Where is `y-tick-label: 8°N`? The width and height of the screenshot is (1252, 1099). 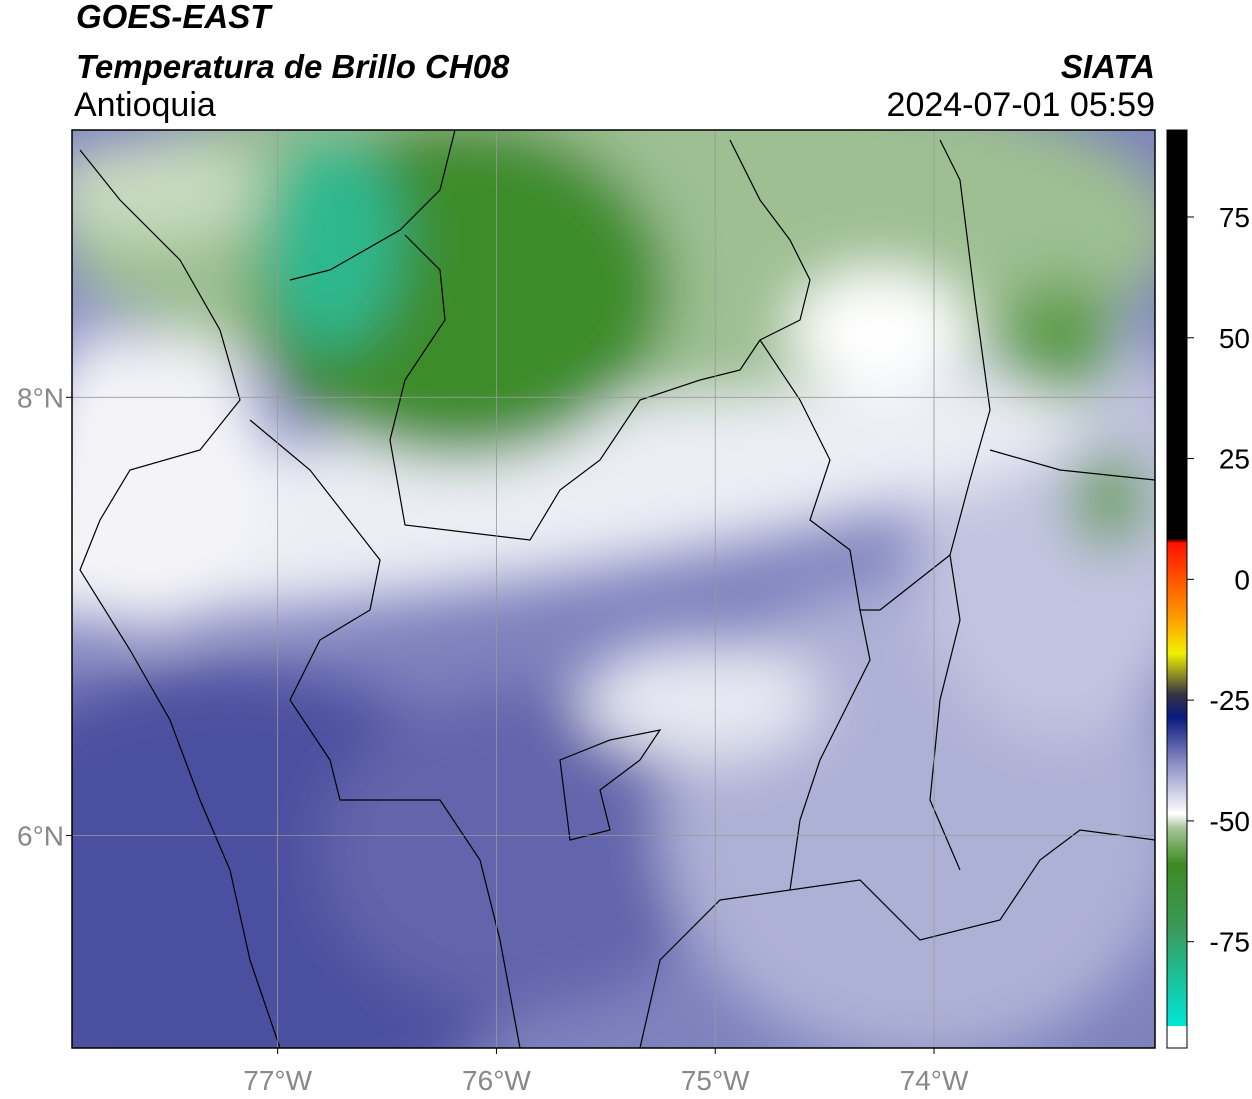
y-tick-label: 8°N is located at coordinates (40, 397).